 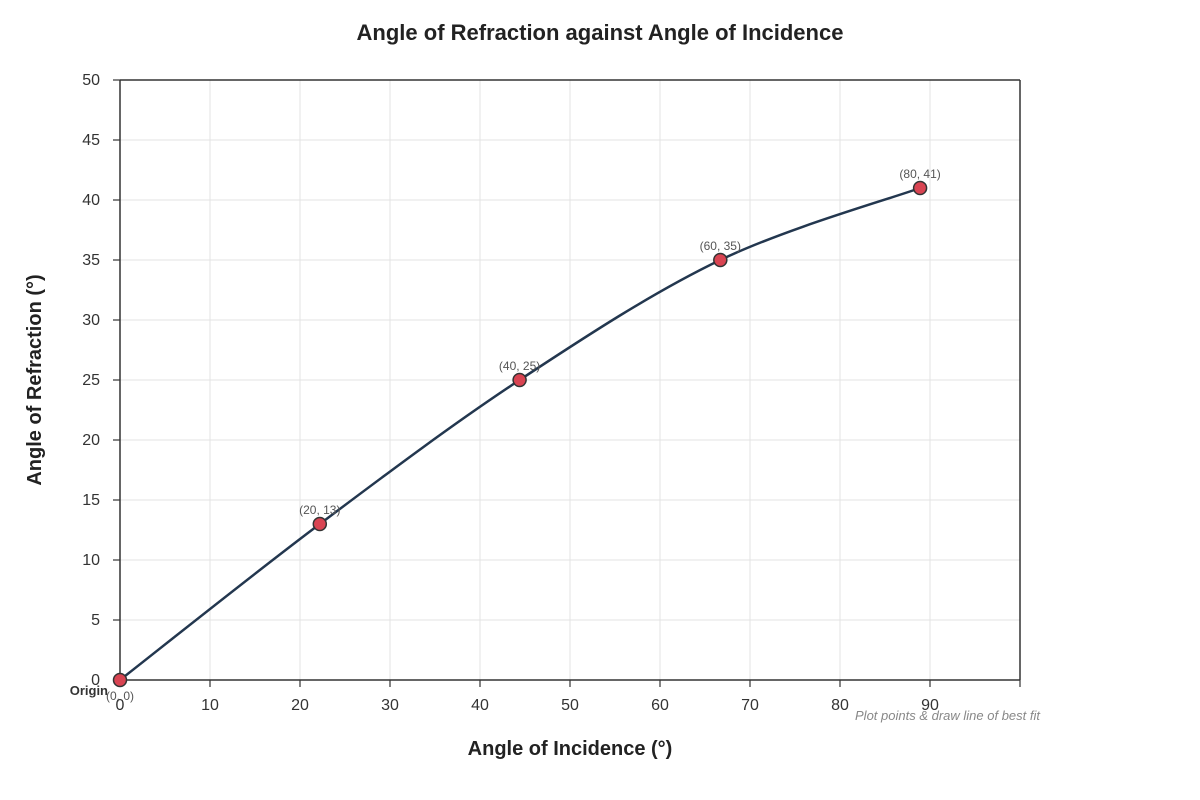 What do you see at coordinates (930, 705) in the screenshot?
I see `x-tick-label: 90` at bounding box center [930, 705].